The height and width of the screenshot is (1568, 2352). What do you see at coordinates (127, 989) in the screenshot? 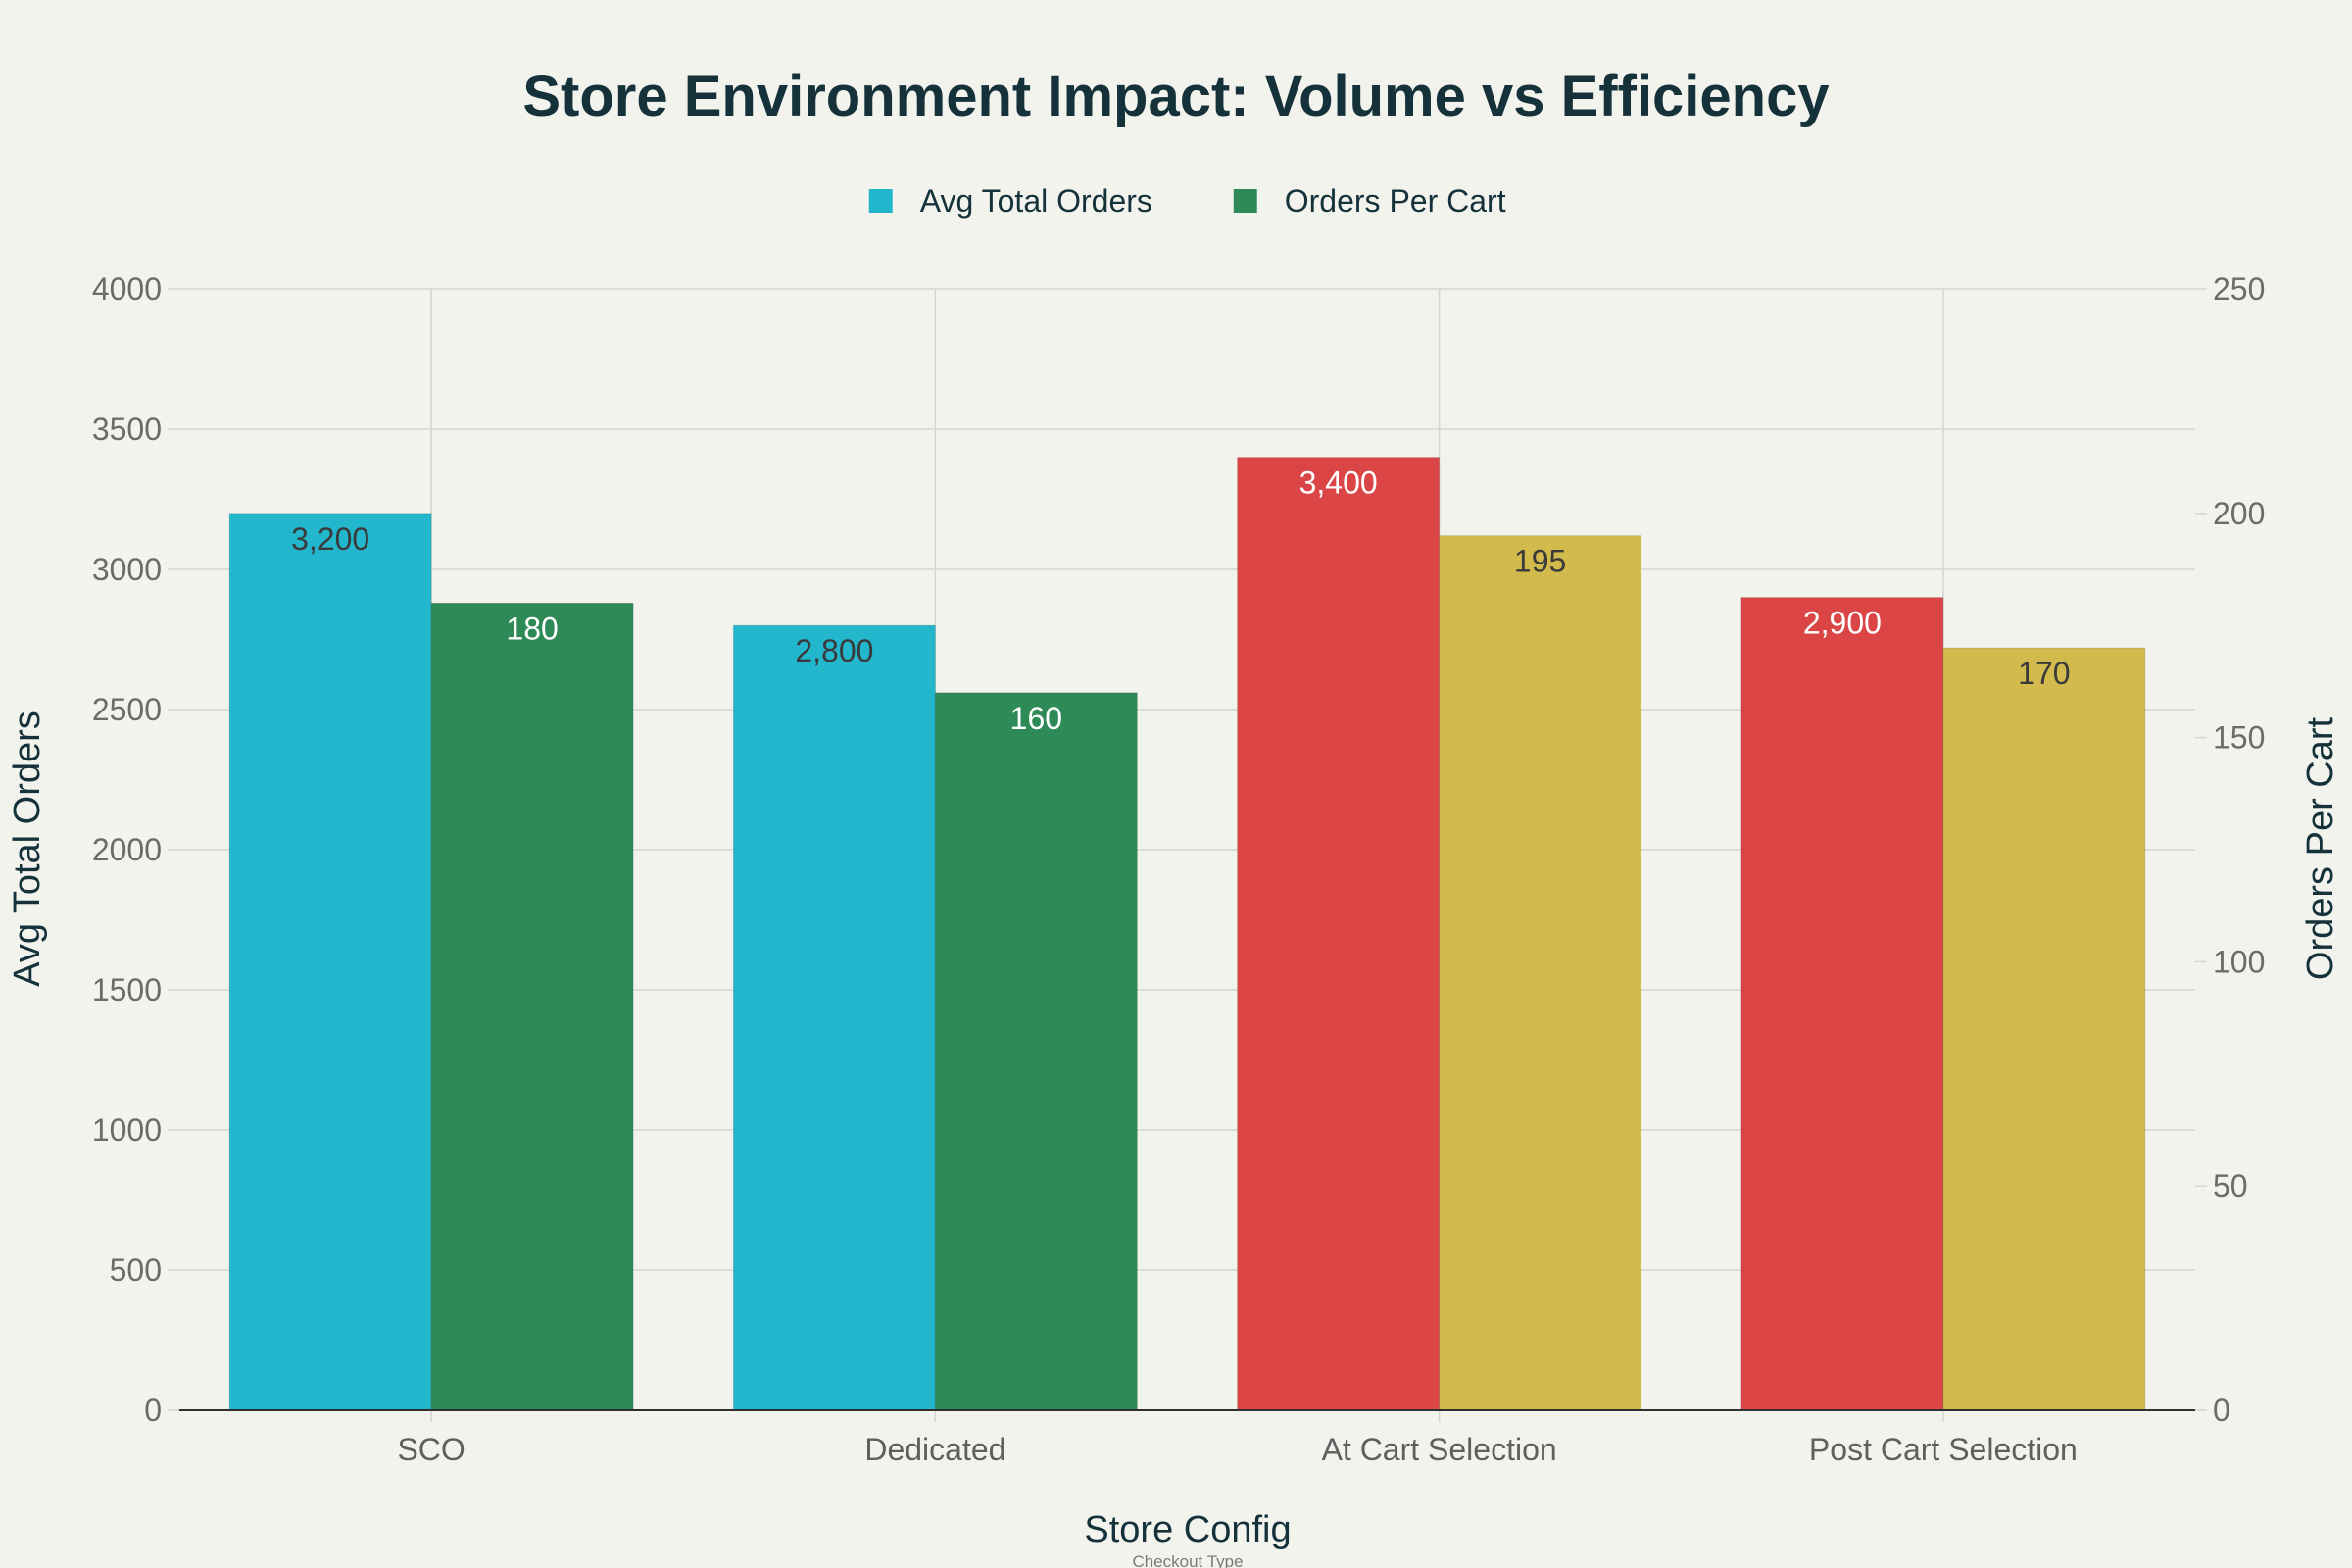
I see `y-left-tick-label: 1500` at bounding box center [127, 989].